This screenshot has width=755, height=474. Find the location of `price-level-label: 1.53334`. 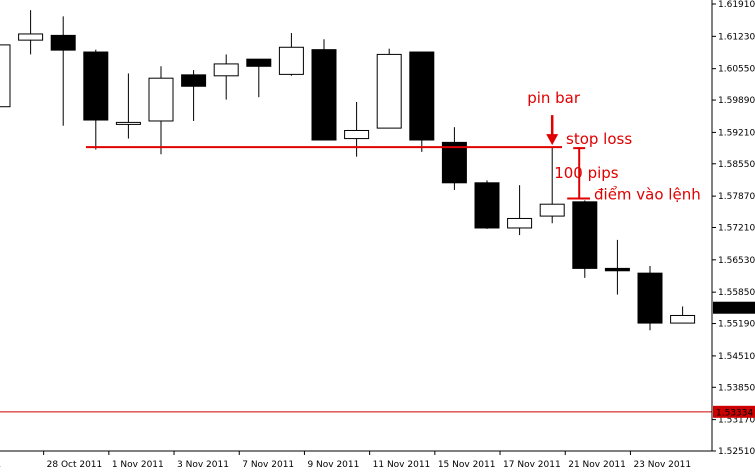

price-level-label: 1.53334 is located at coordinates (734, 413).